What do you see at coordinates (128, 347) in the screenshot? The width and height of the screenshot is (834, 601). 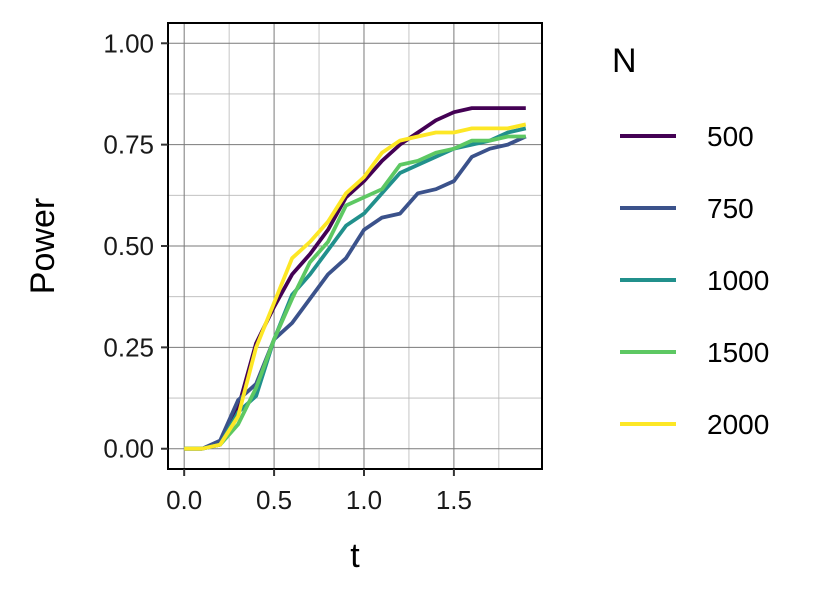 I see `y-tick-label: 0.25` at bounding box center [128, 347].